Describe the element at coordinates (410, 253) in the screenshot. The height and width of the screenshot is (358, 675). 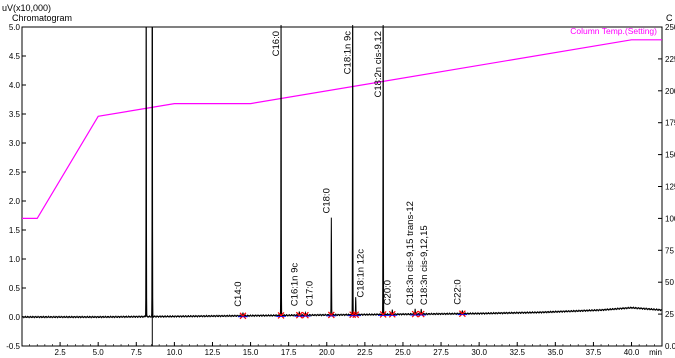
I see `peak-label: C18:3n cis-9,15 trans-12` at that location.